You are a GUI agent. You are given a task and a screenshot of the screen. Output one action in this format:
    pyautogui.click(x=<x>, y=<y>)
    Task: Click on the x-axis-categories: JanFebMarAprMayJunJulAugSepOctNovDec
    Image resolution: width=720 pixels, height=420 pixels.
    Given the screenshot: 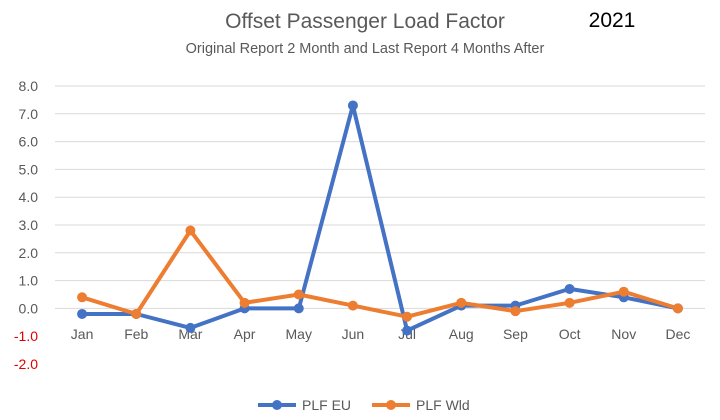 What is the action you would take?
    pyautogui.click(x=381, y=334)
    